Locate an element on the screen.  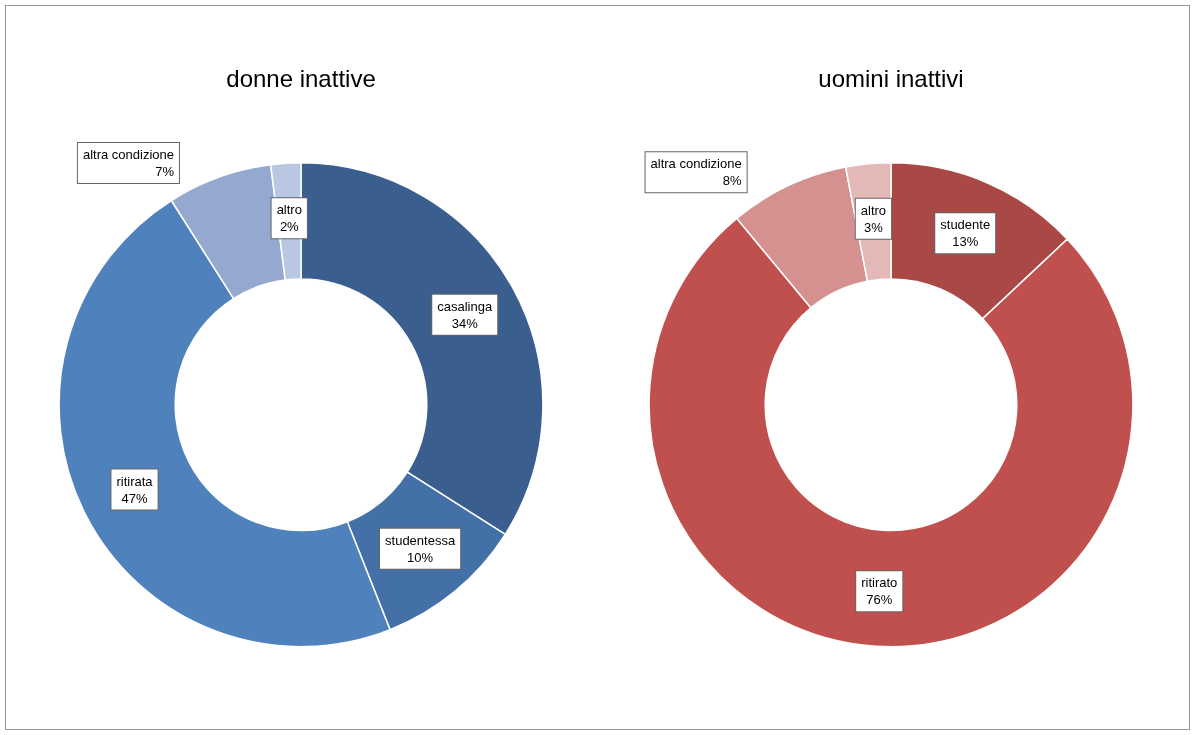
chart-title: uomini inattivi is located at coordinates (891, 78).